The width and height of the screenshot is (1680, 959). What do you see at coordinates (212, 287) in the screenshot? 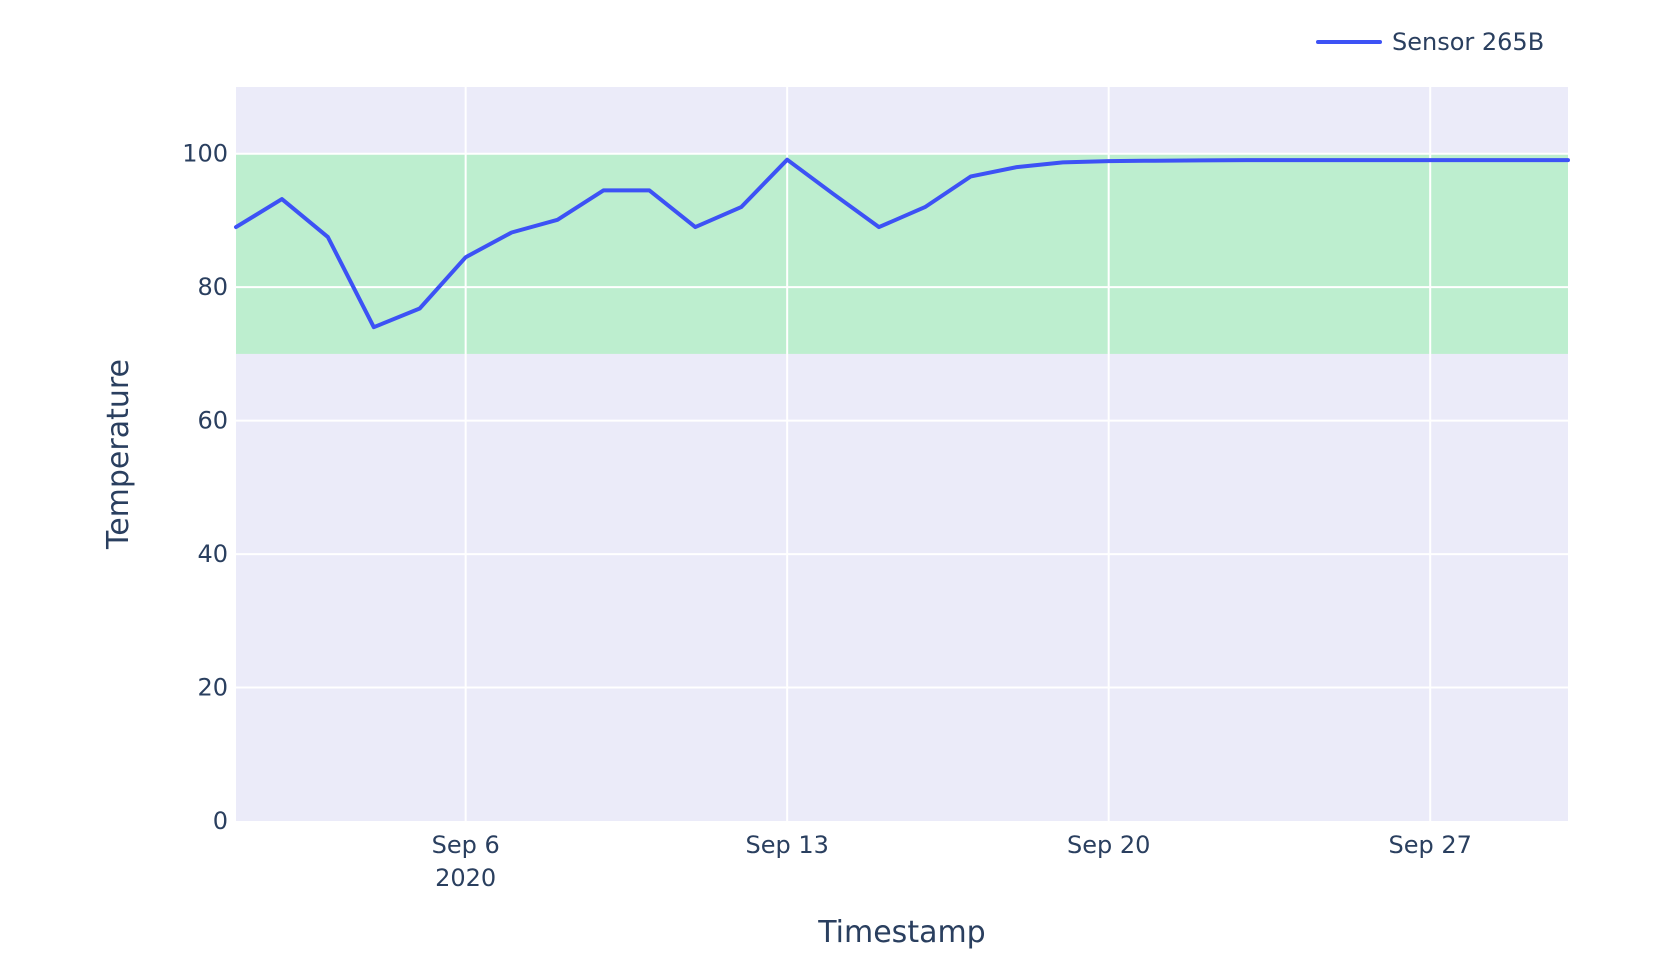
I see `y-tick-label: 80` at bounding box center [212, 287].